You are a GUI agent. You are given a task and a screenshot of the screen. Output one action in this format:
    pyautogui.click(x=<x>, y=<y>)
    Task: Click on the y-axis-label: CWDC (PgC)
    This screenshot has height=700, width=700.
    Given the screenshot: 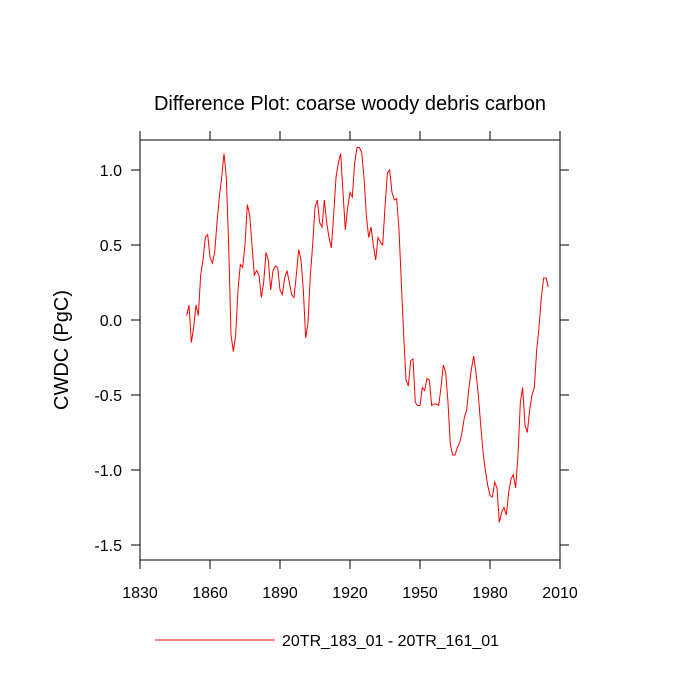 What is the action you would take?
    pyautogui.click(x=62, y=350)
    